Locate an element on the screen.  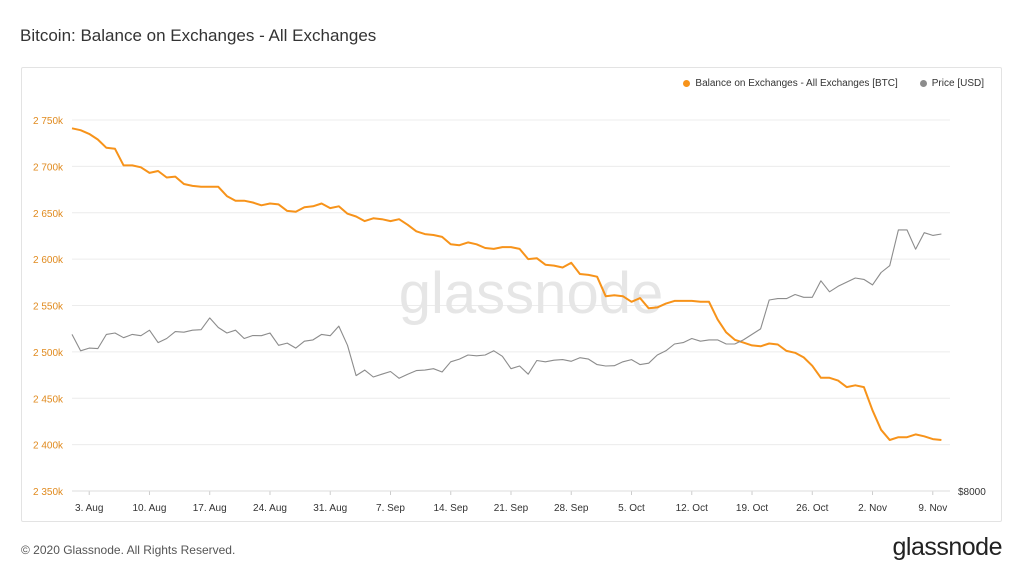
y-tick-label: 2 350k is located at coordinates (48, 492).